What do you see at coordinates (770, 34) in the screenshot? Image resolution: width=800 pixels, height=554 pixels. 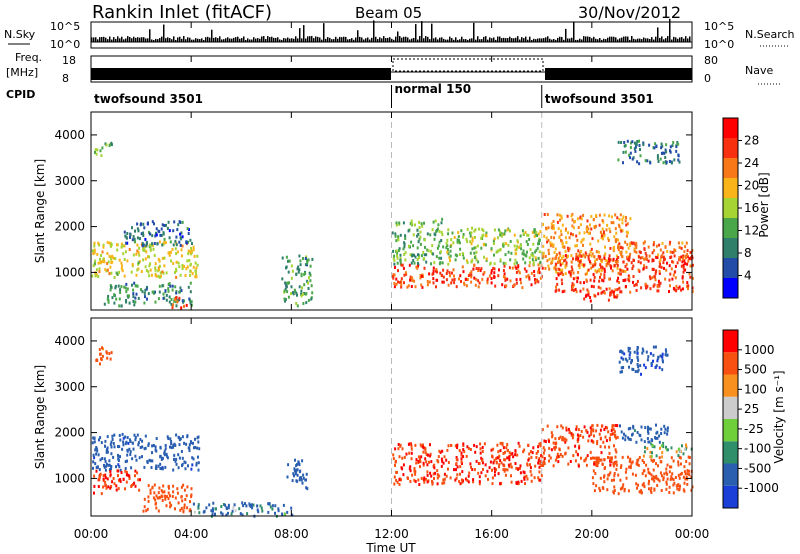 I see `nsearch-label: N.Search` at bounding box center [770, 34].